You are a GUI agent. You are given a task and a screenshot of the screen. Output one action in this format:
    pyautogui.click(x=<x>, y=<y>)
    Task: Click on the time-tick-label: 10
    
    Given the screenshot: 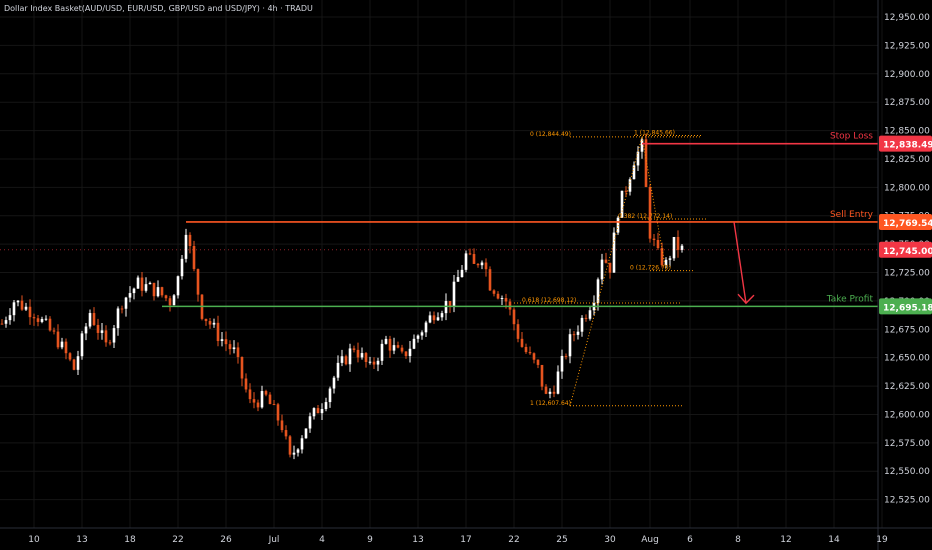 What is the action you would take?
    pyautogui.click(x=34, y=540)
    